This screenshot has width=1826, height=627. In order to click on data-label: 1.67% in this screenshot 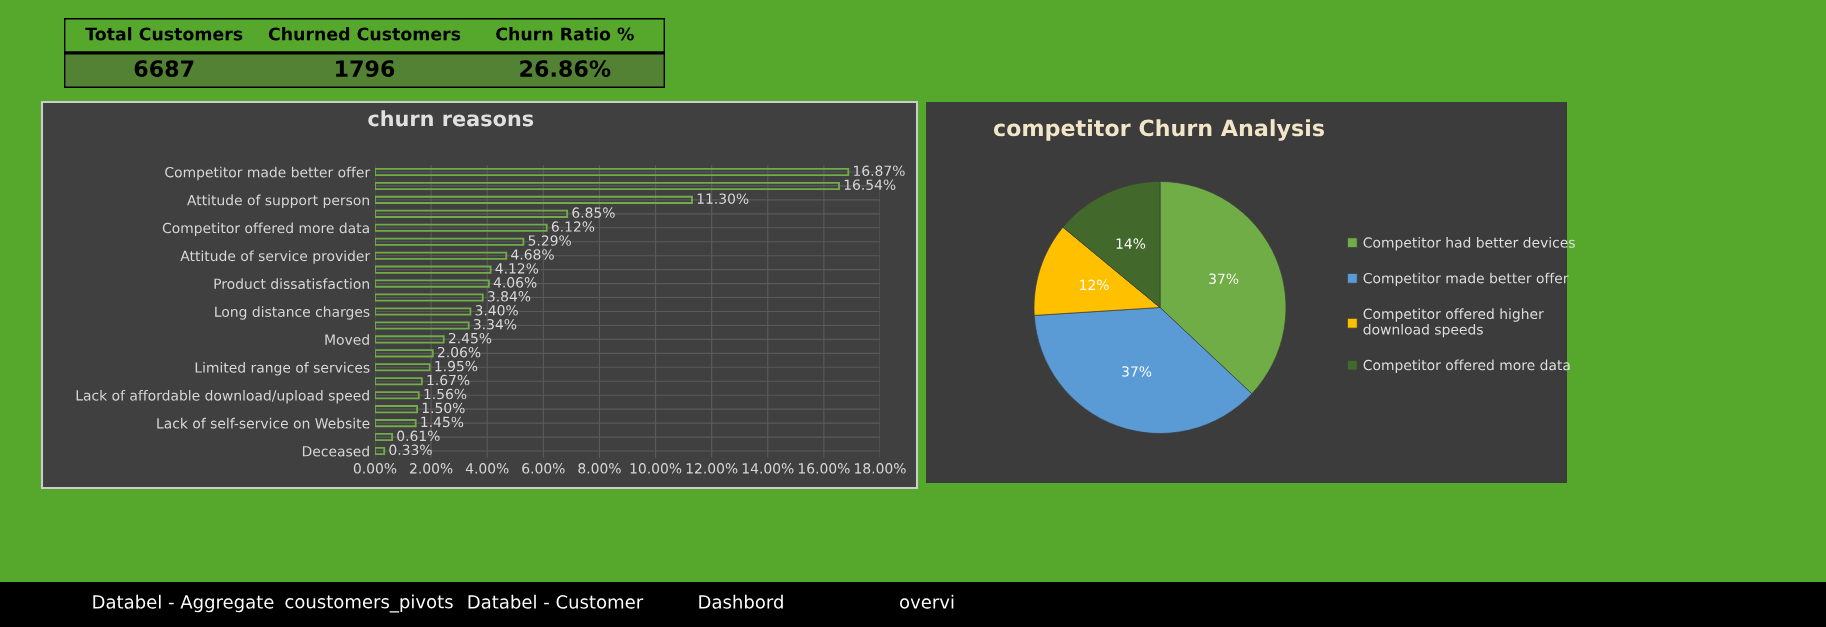, I will do `click(448, 380)`.